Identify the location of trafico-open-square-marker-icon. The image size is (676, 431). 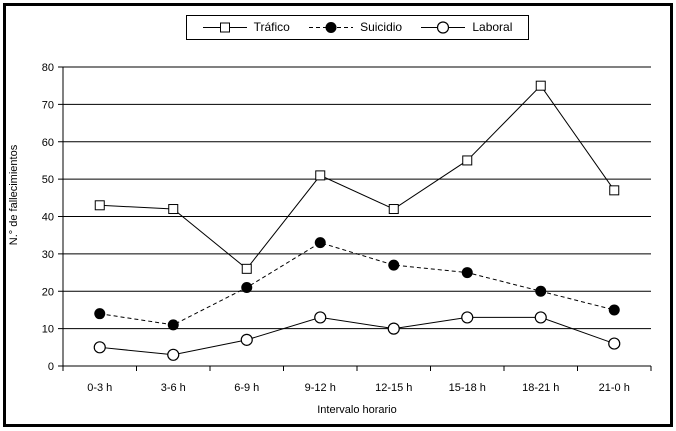
(224, 27).